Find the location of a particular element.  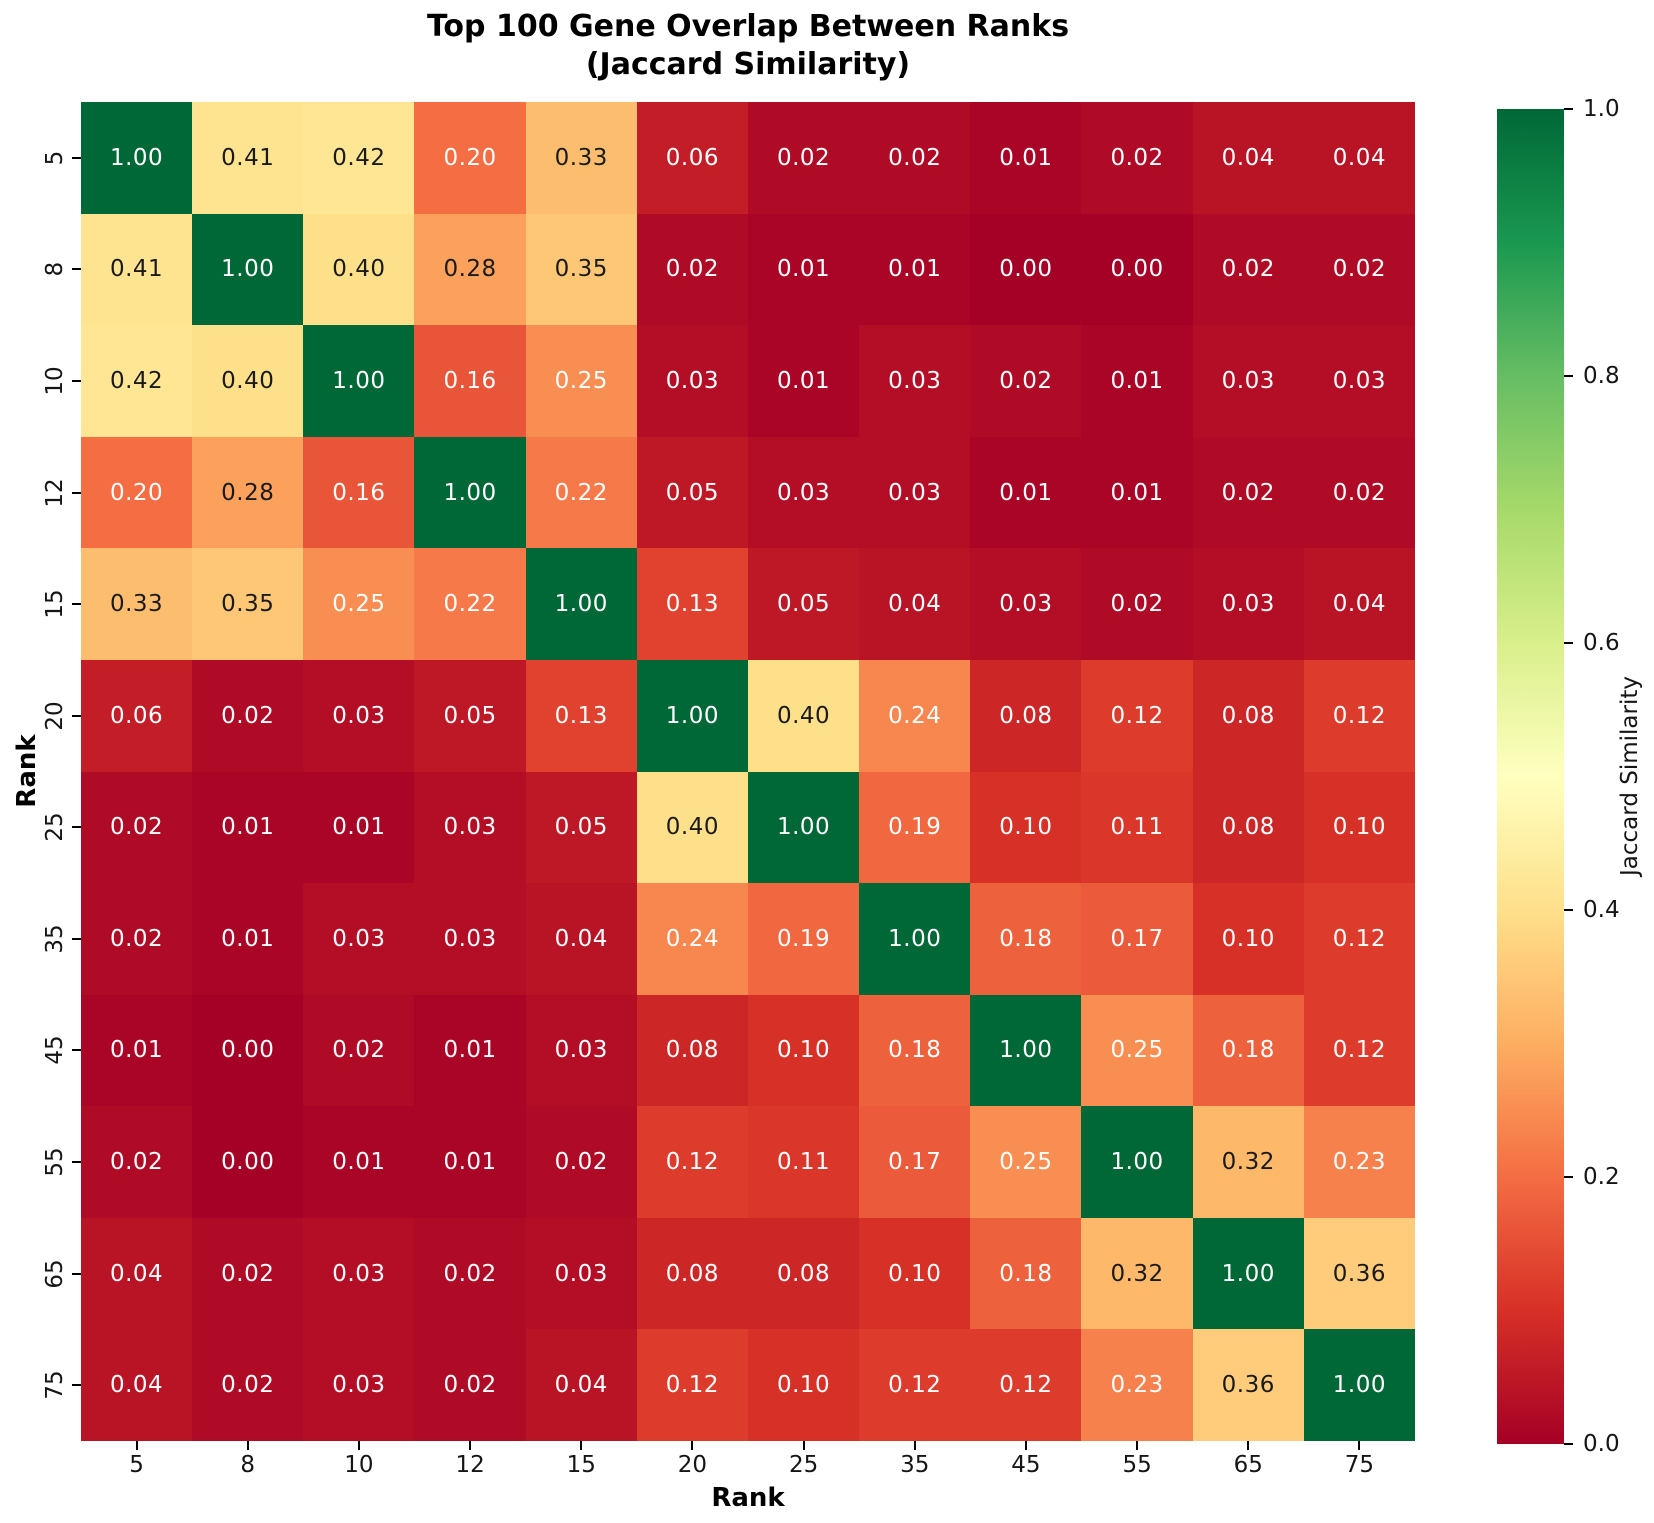

y-axis-label: Rank is located at coordinates (27, 771).